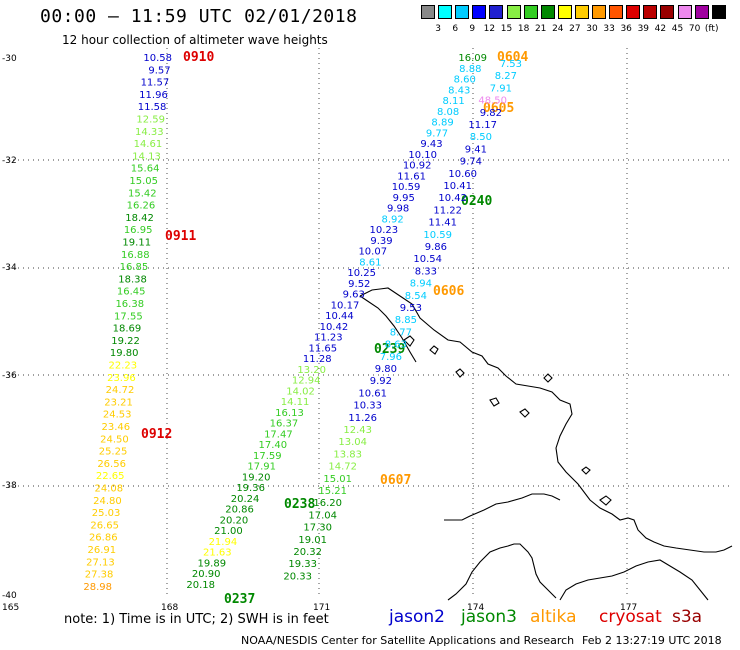 This screenshot has height=650, width=740. I want to click on lon-tick: 171, so click(321, 608).